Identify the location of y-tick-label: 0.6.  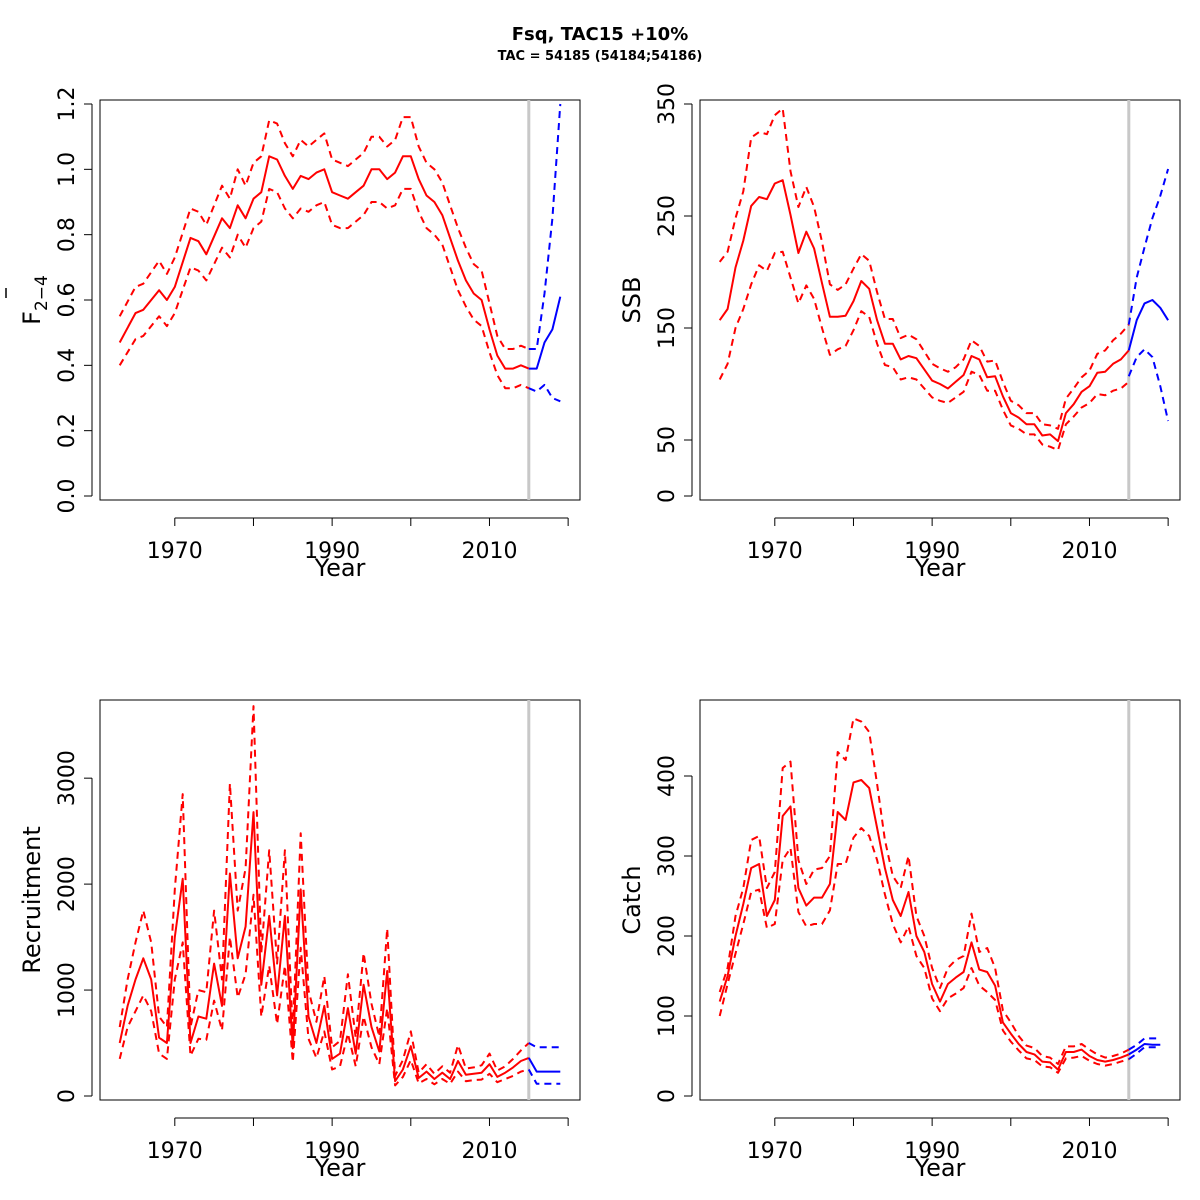
(67, 300).